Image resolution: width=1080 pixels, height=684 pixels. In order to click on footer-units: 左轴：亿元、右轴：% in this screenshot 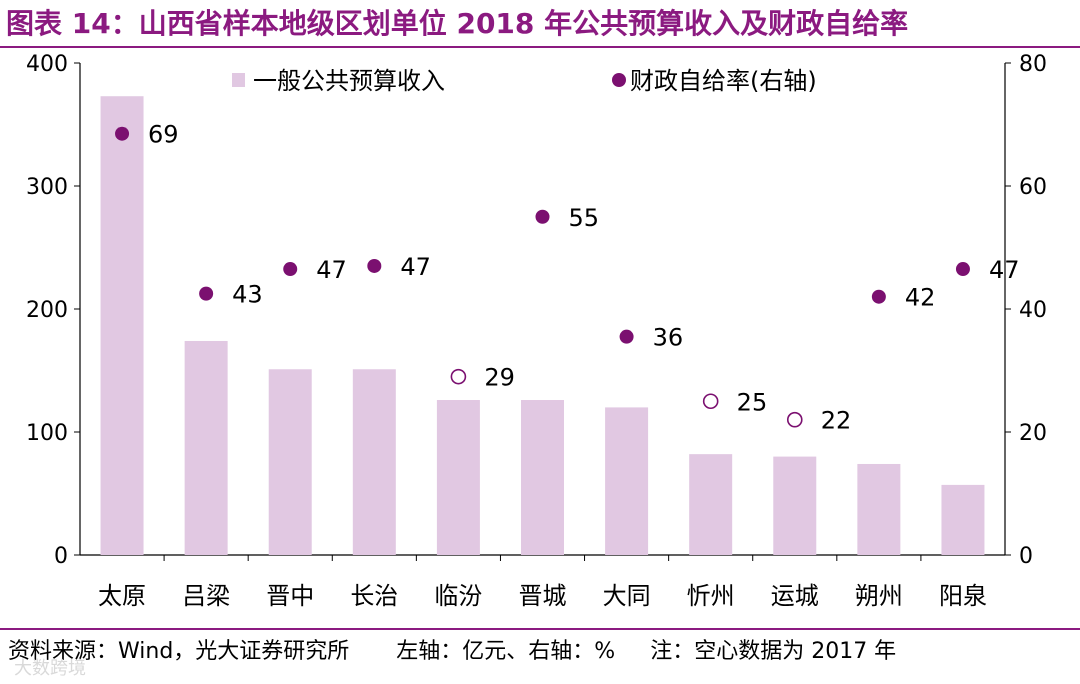, I will do `click(506, 651)`.